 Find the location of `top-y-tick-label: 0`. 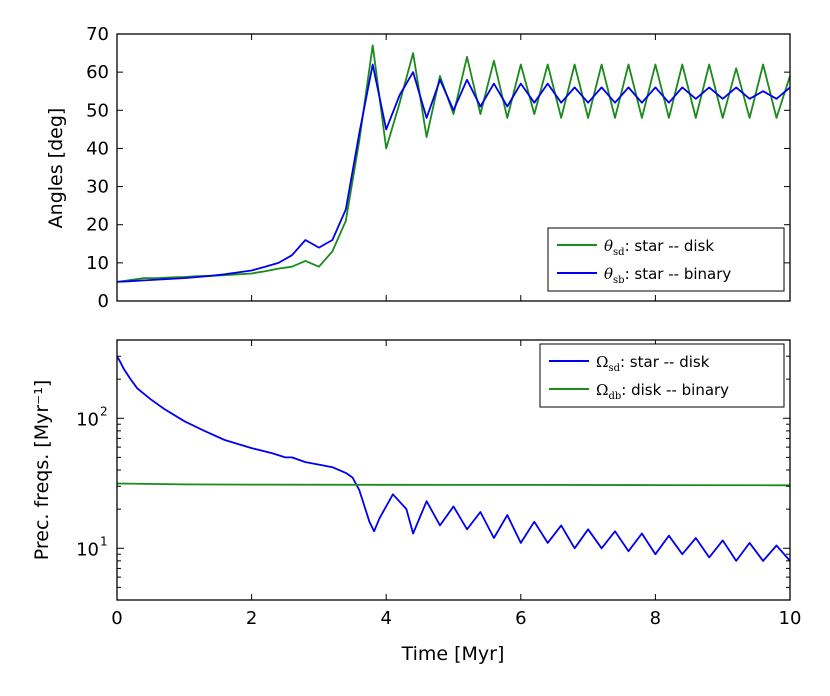

top-y-tick-label: 0 is located at coordinates (103, 301).